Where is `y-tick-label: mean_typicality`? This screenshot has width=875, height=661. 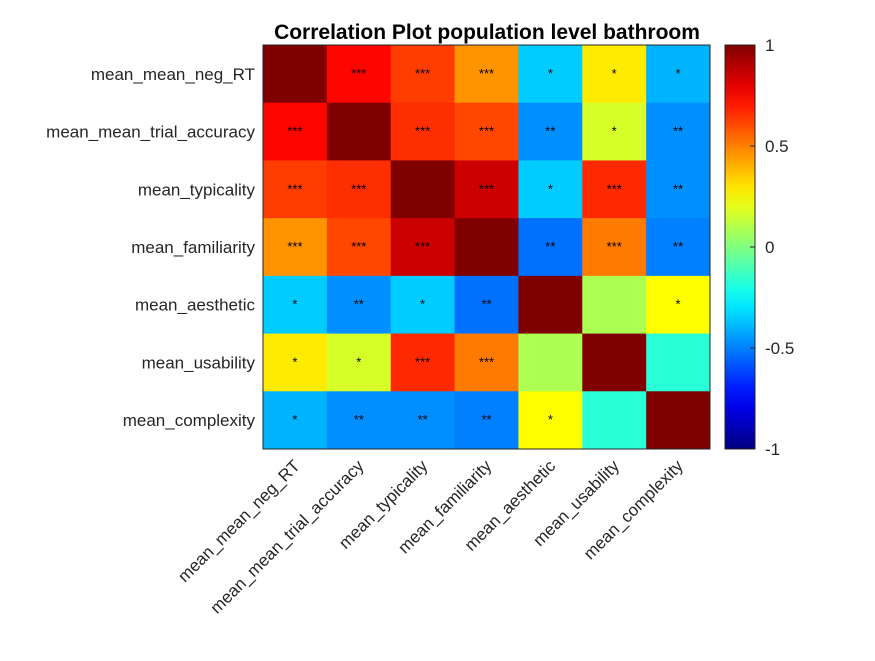 y-tick-label: mean_typicality is located at coordinates (197, 189).